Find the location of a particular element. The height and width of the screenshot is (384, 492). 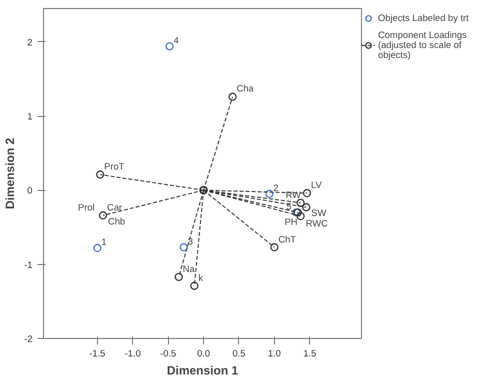

annotation: Cha is located at coordinates (245, 89).